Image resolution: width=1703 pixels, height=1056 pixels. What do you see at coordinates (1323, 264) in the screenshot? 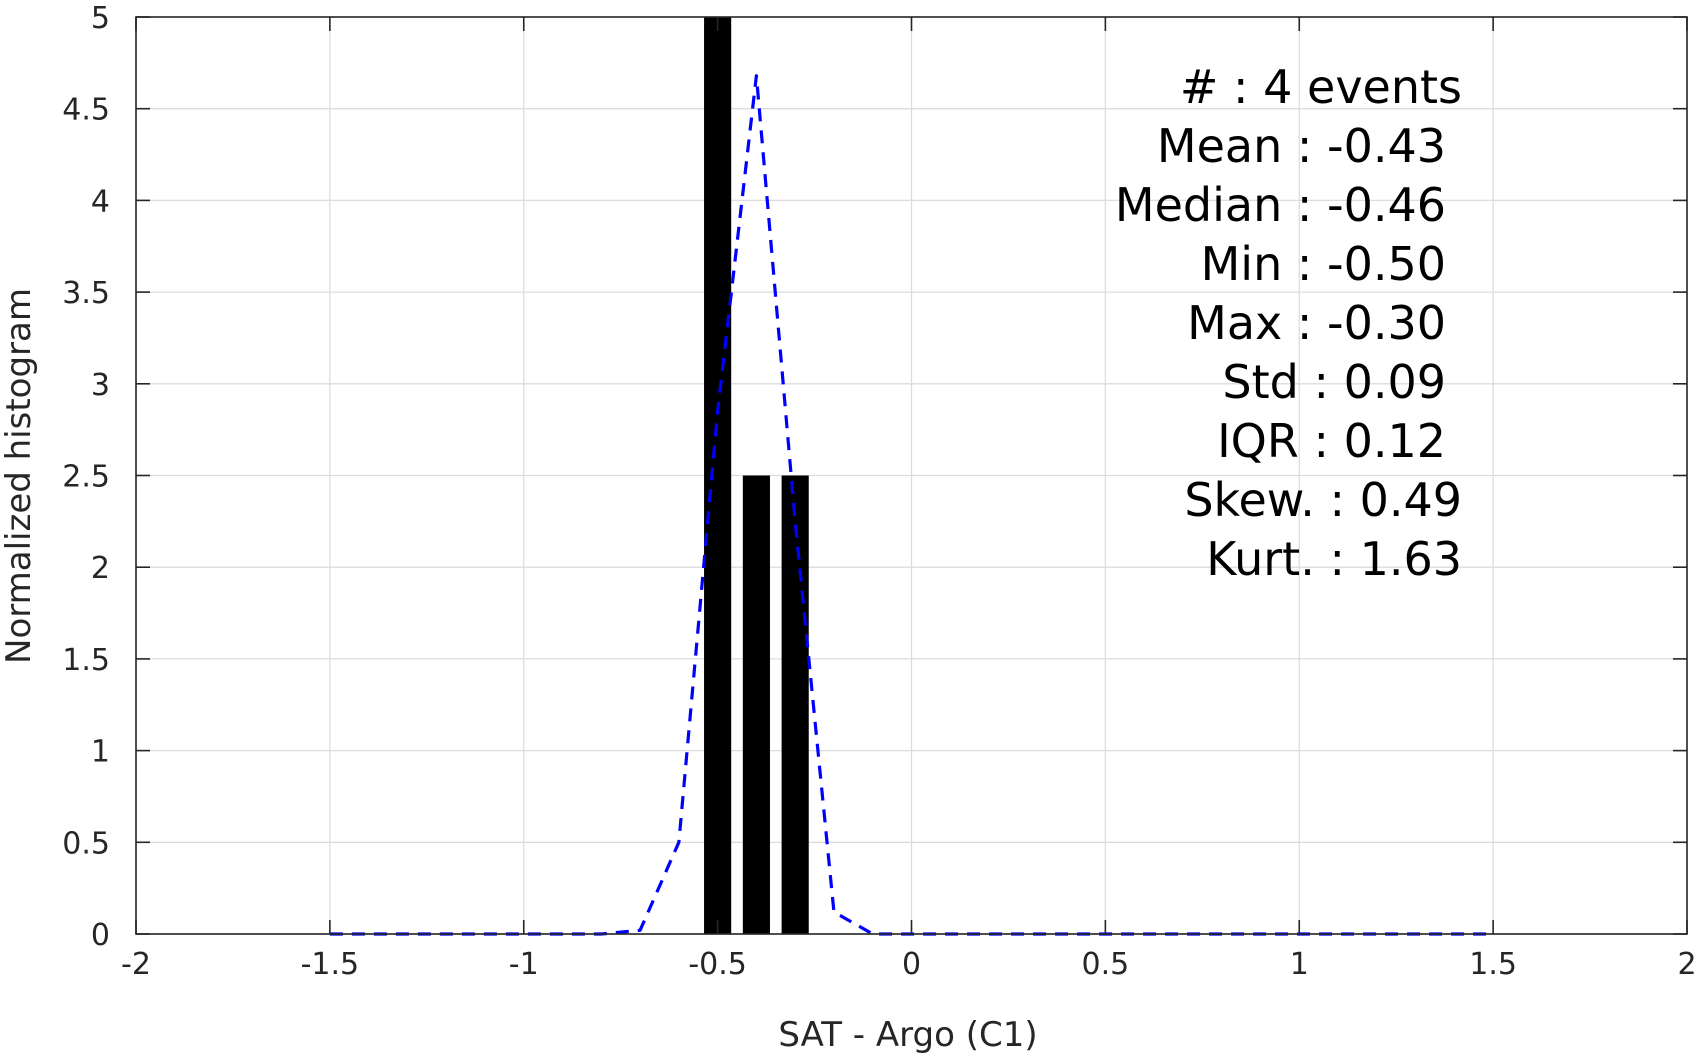
I see `stats-line-3: Min : -0.50` at bounding box center [1323, 264].